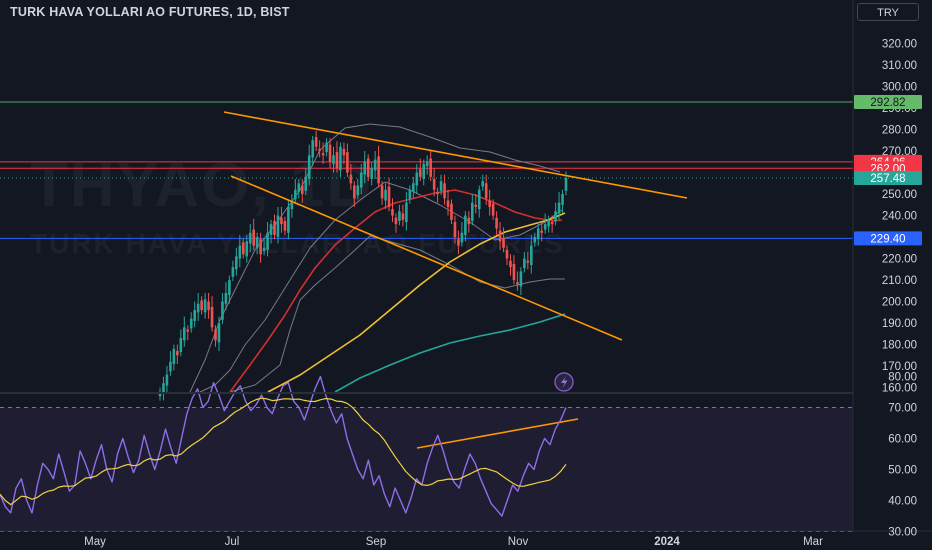 Image resolution: width=932 pixels, height=550 pixels. Describe the element at coordinates (888, 12) in the screenshot. I see `currency-selector: TRY` at that location.